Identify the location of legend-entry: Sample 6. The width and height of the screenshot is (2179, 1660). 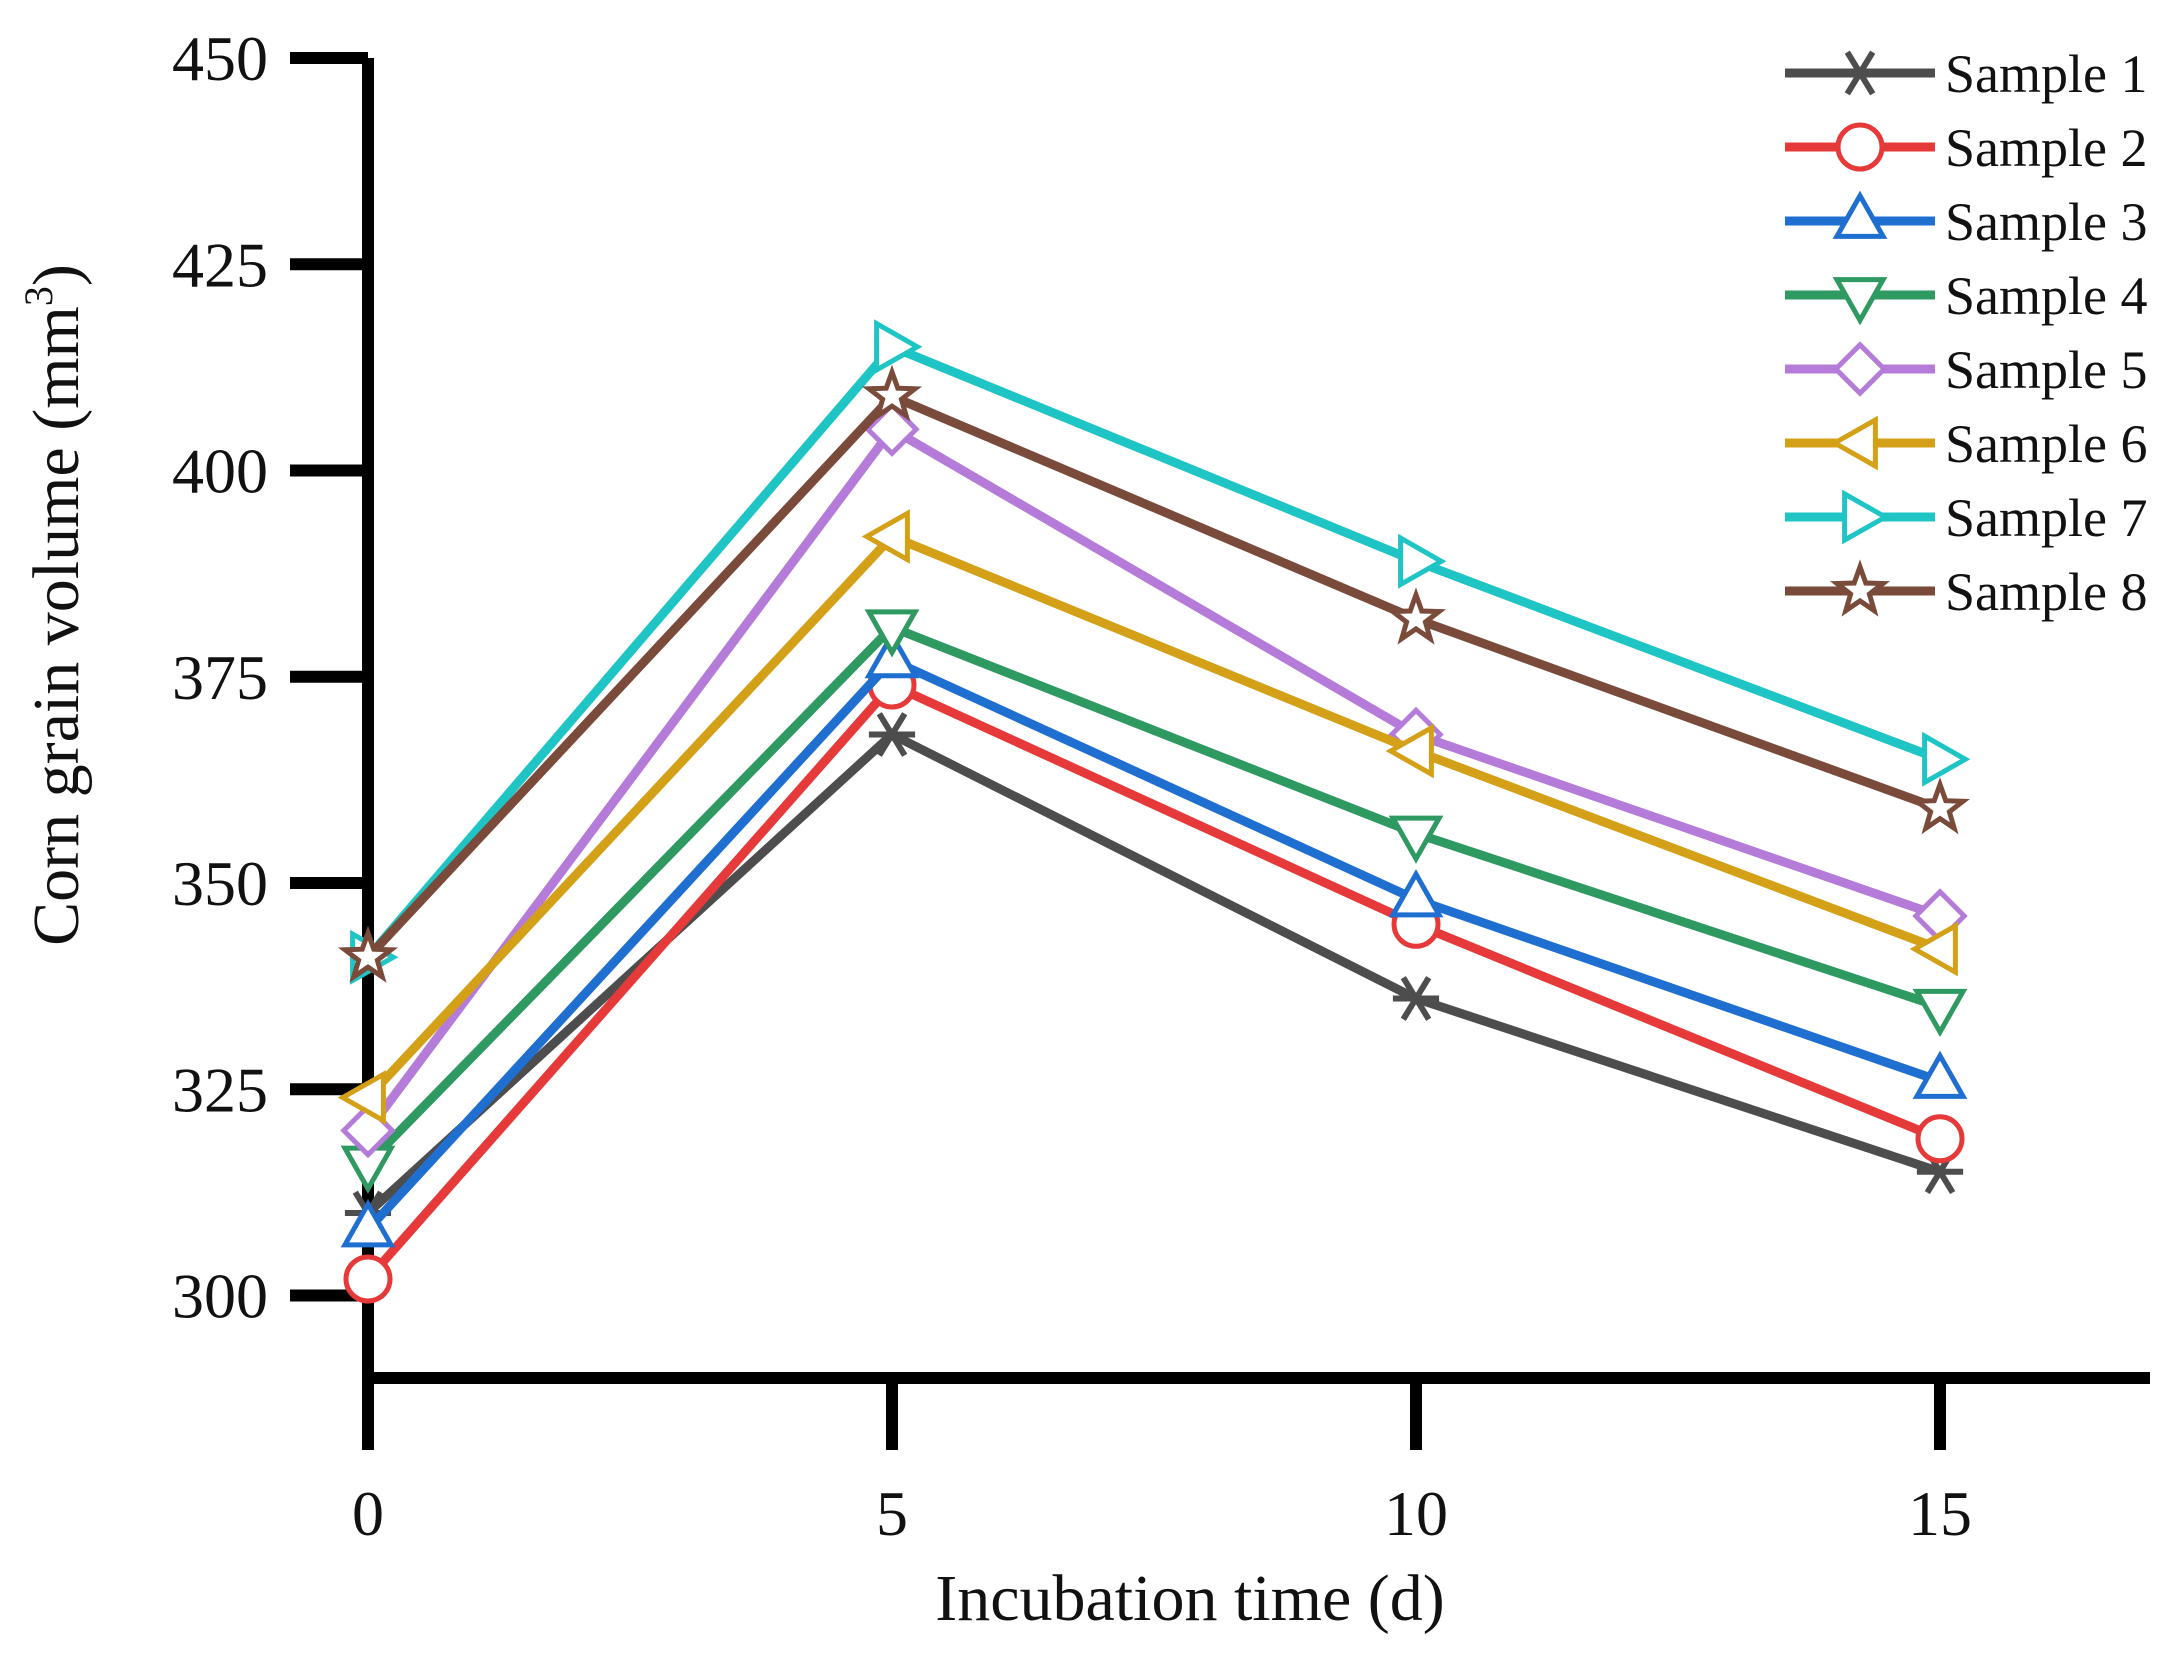
(1966, 444).